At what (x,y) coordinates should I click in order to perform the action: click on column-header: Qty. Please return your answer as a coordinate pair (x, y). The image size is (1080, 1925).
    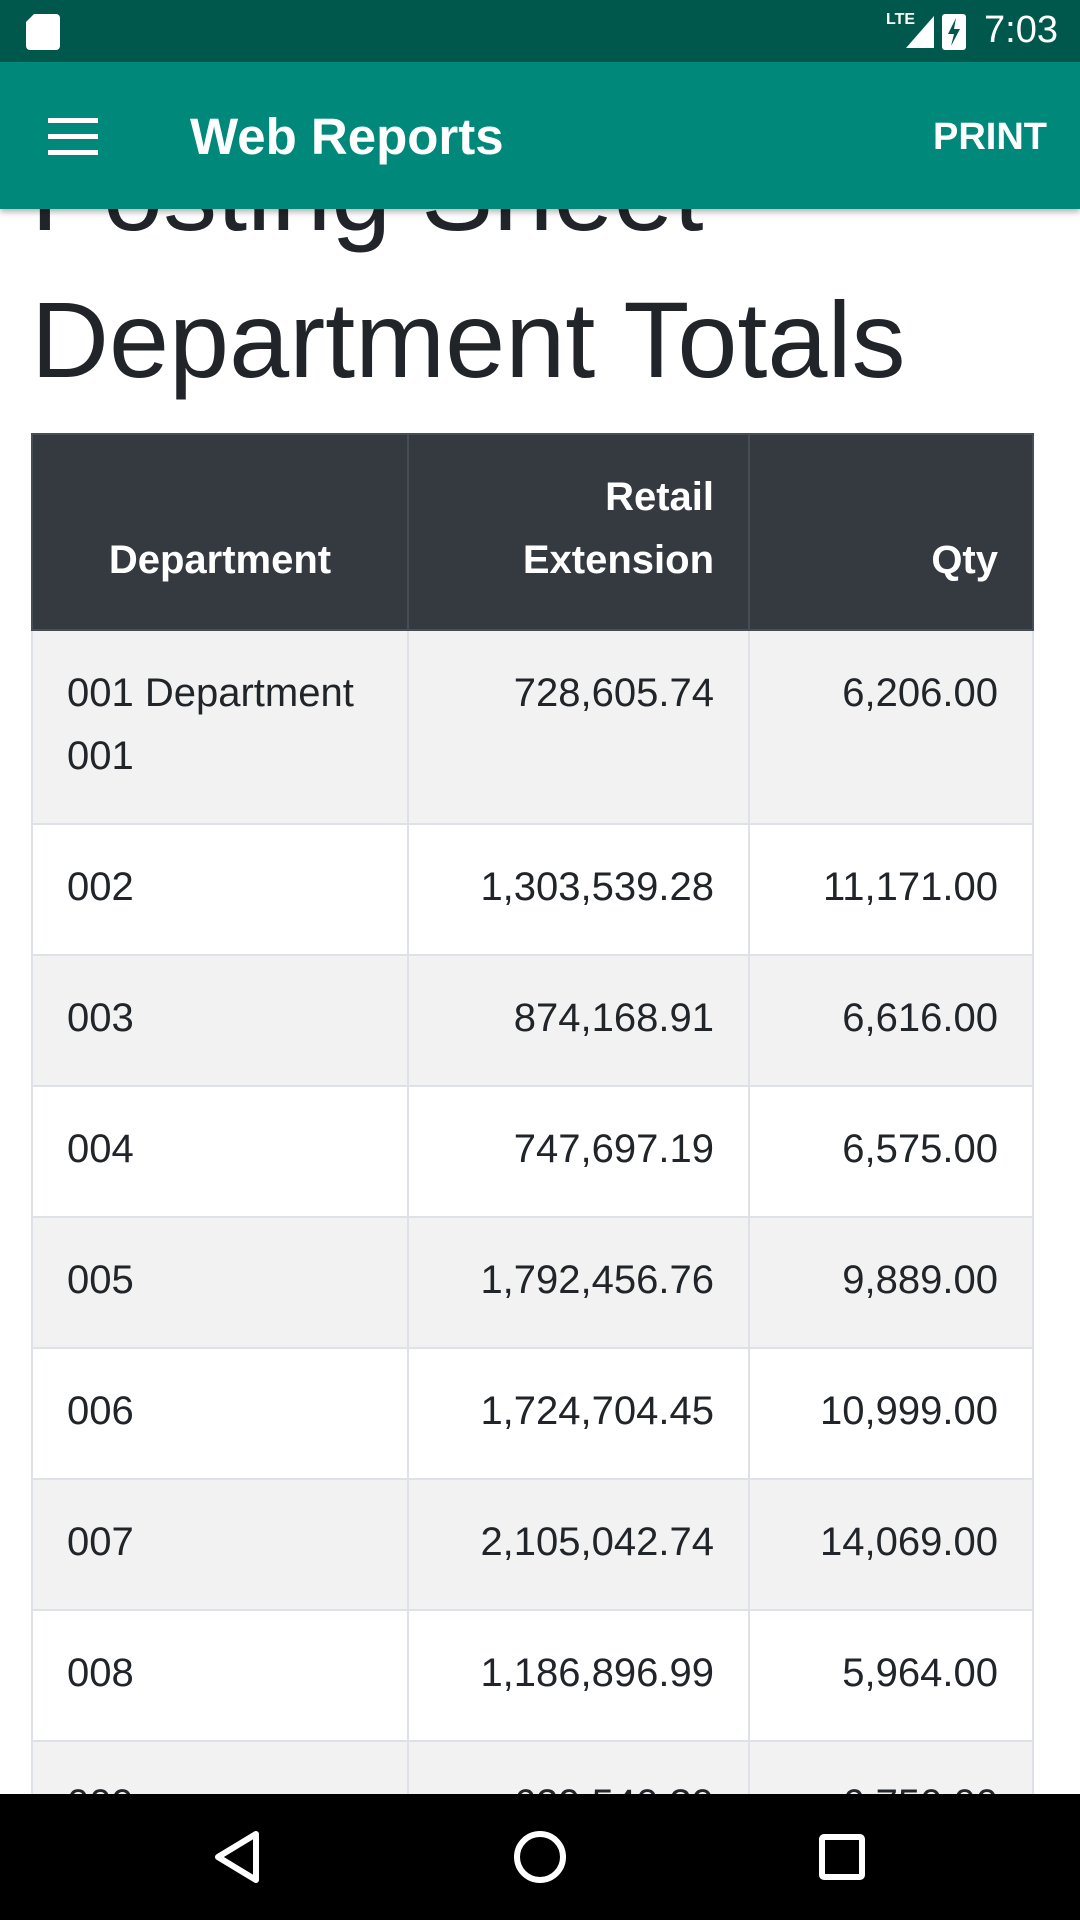
    Looking at the image, I should click on (891, 532).